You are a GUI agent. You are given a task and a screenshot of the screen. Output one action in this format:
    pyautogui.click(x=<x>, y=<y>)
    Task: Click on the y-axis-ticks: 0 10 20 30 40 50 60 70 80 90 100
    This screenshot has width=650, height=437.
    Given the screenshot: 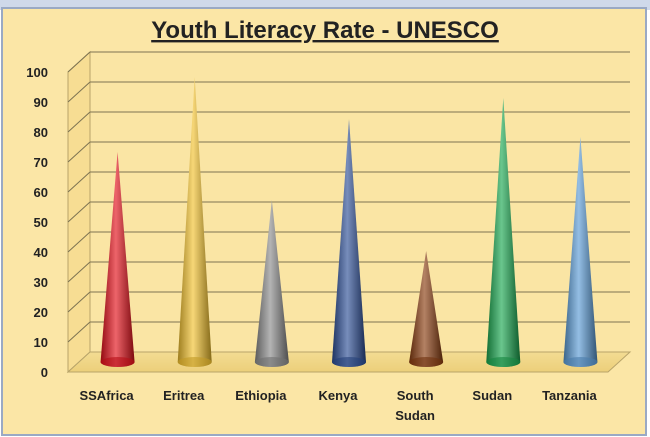 What is the action you would take?
    pyautogui.click(x=37, y=222)
    